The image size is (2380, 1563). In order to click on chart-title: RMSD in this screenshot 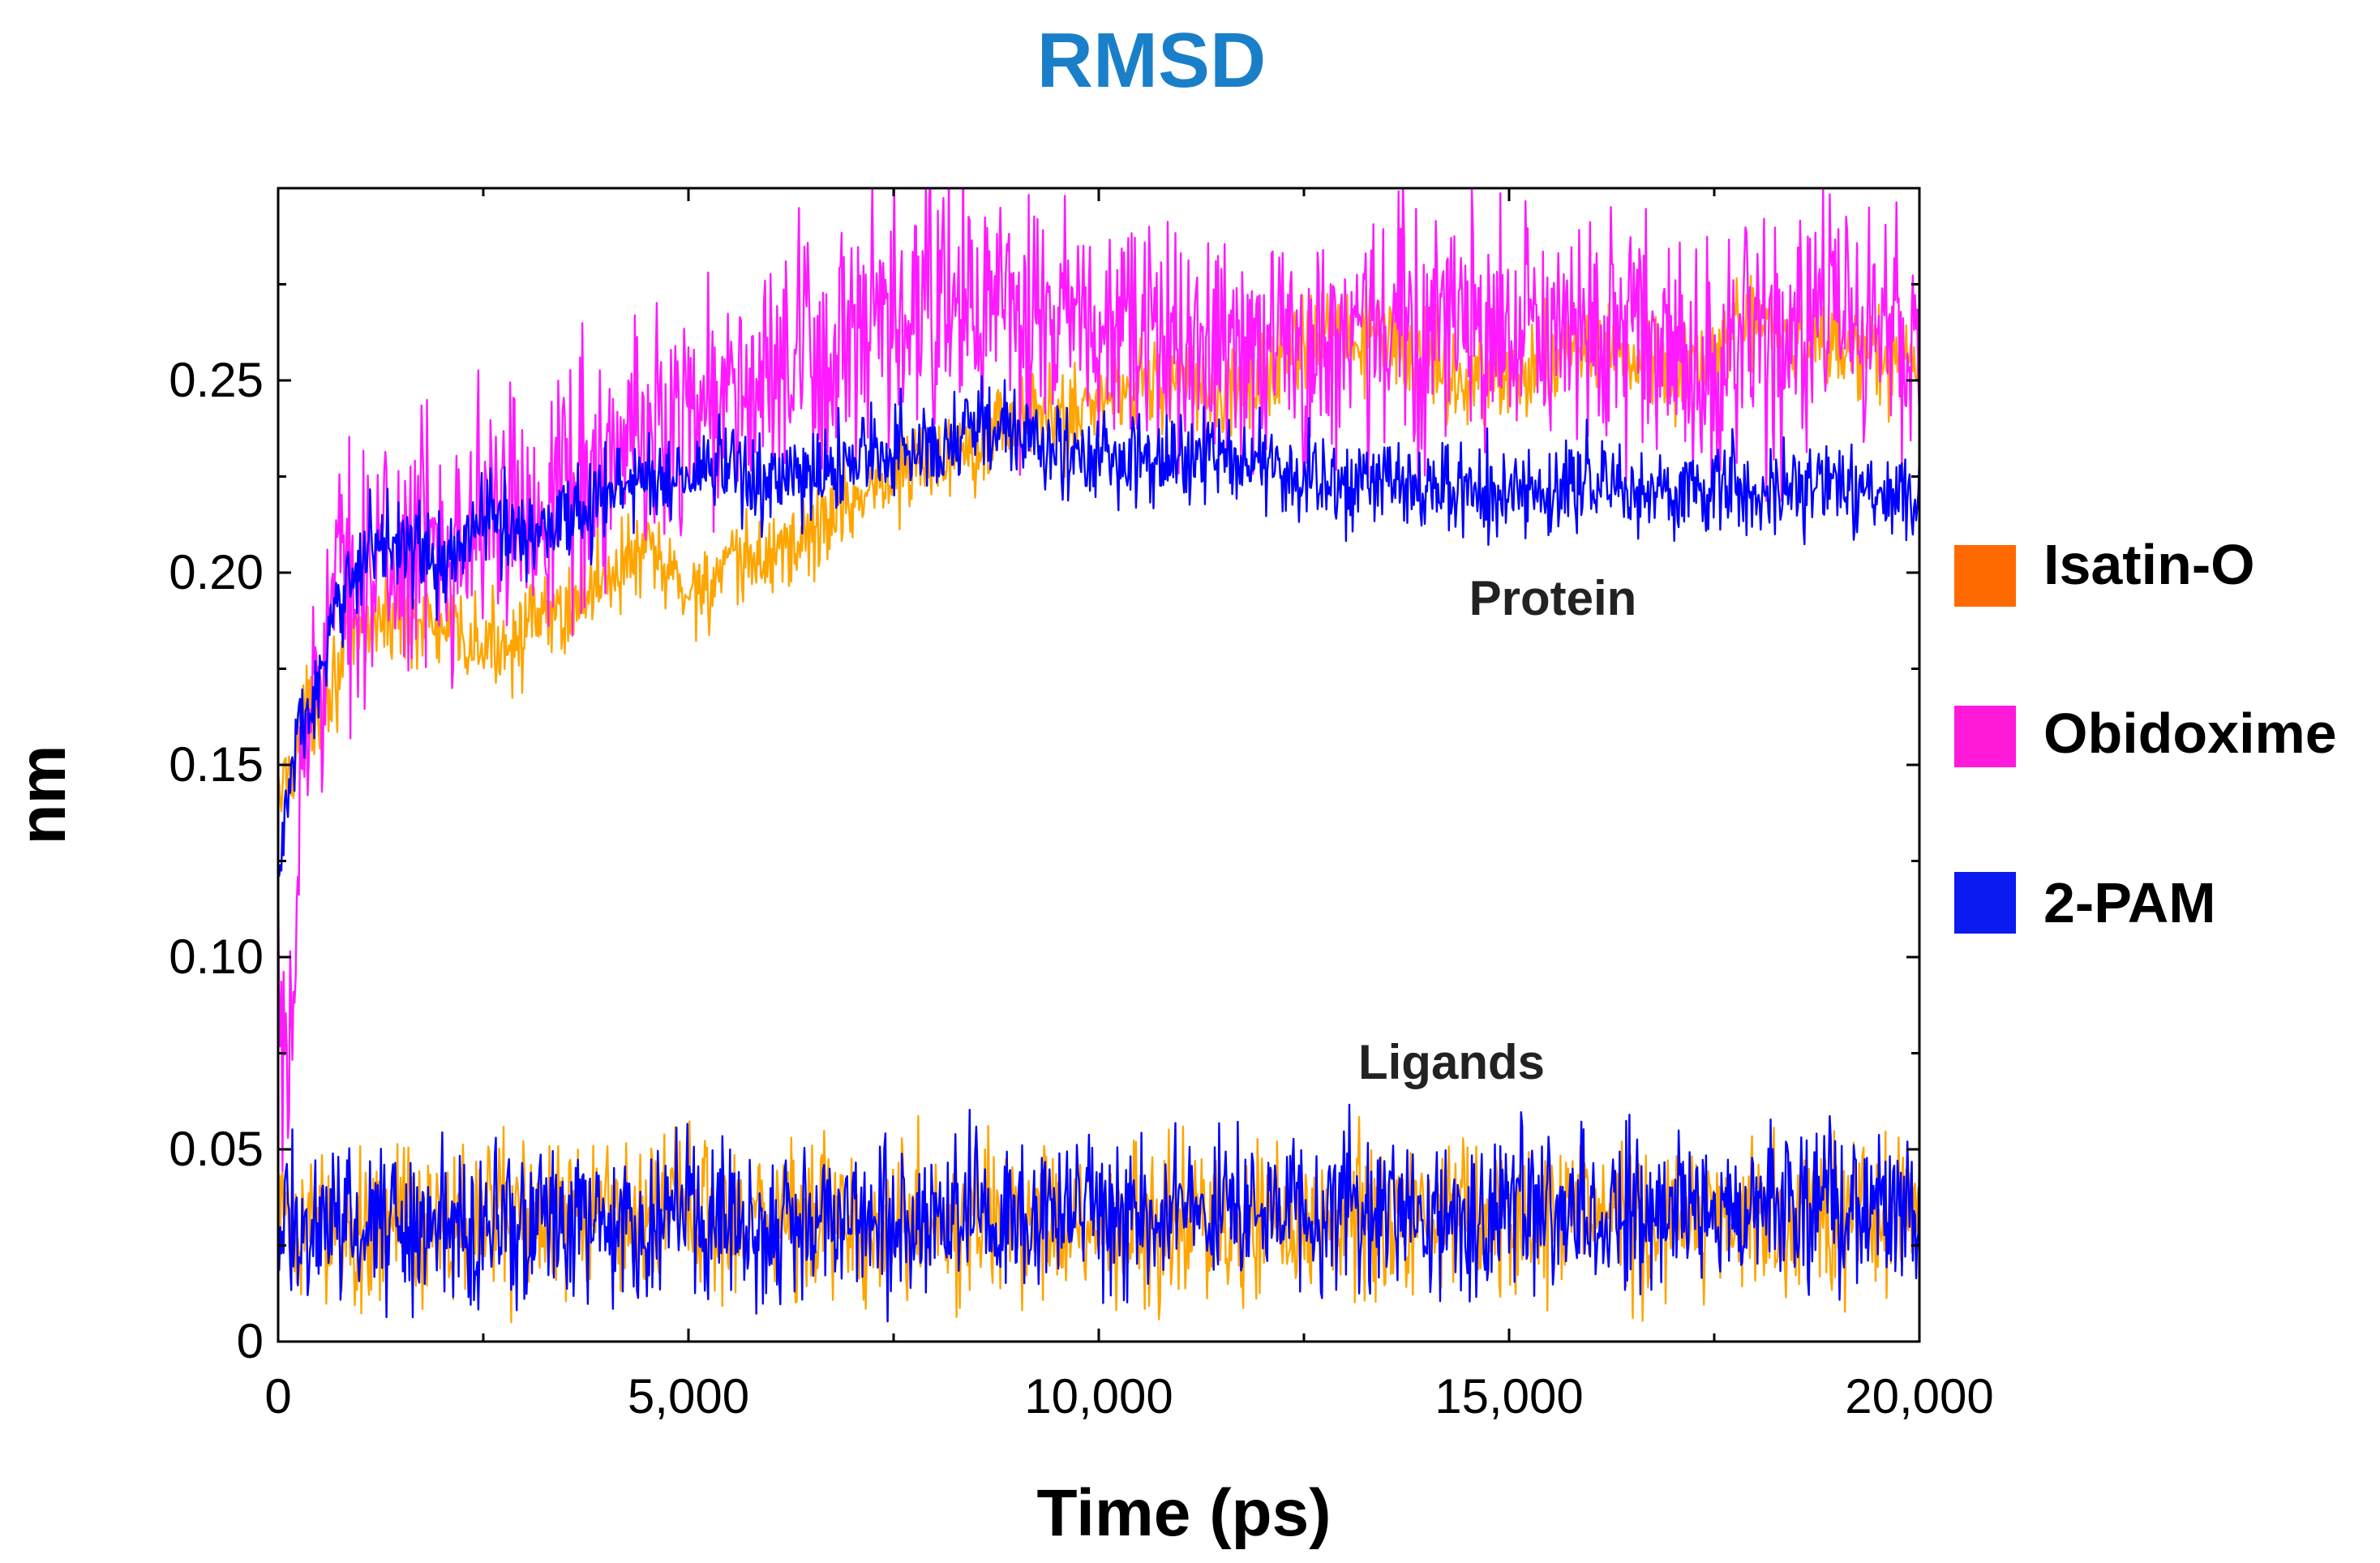, I will do `click(1152, 60)`.